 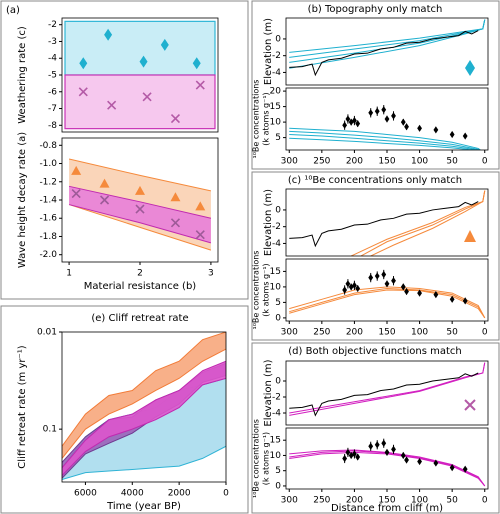 What do you see at coordinates (48, 237) in the screenshot?
I see `y-tick-label: -1.8` at bounding box center [48, 237].